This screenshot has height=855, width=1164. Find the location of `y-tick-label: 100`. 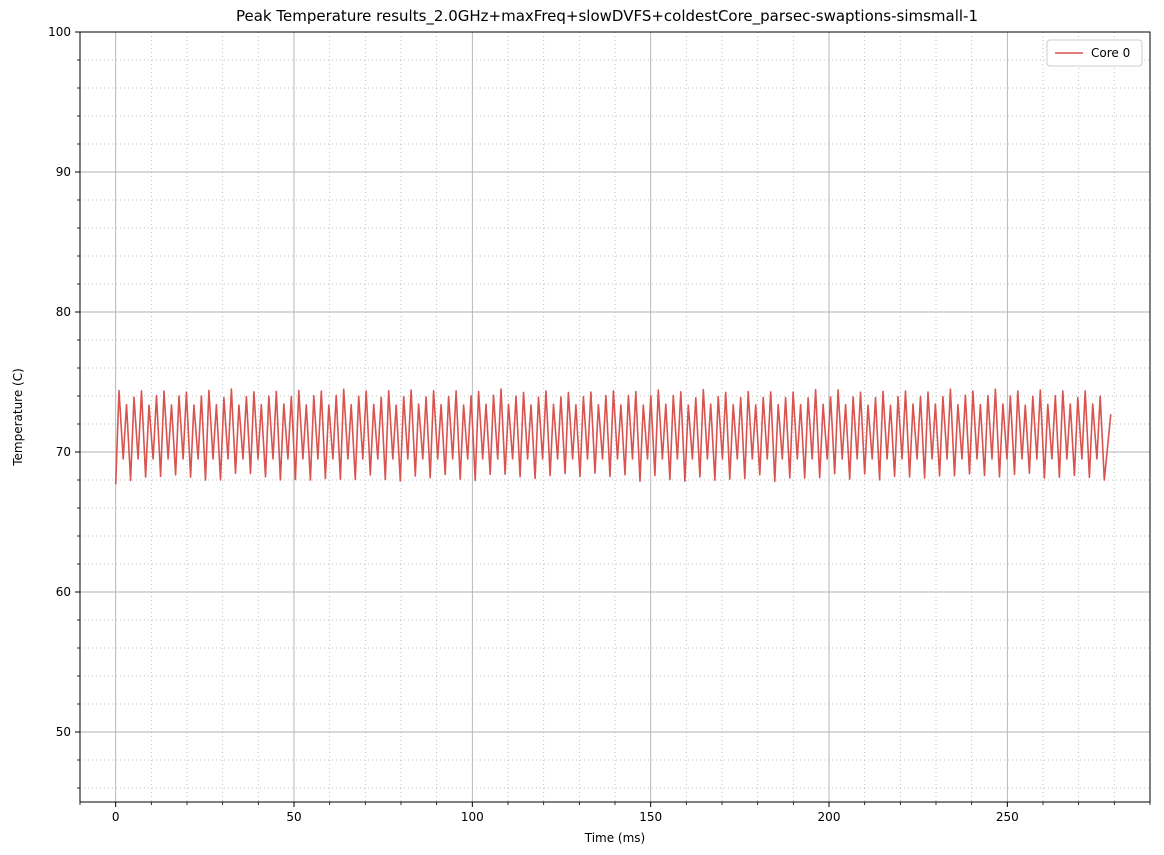

y-tick-label: 100 is located at coordinates (59, 32).